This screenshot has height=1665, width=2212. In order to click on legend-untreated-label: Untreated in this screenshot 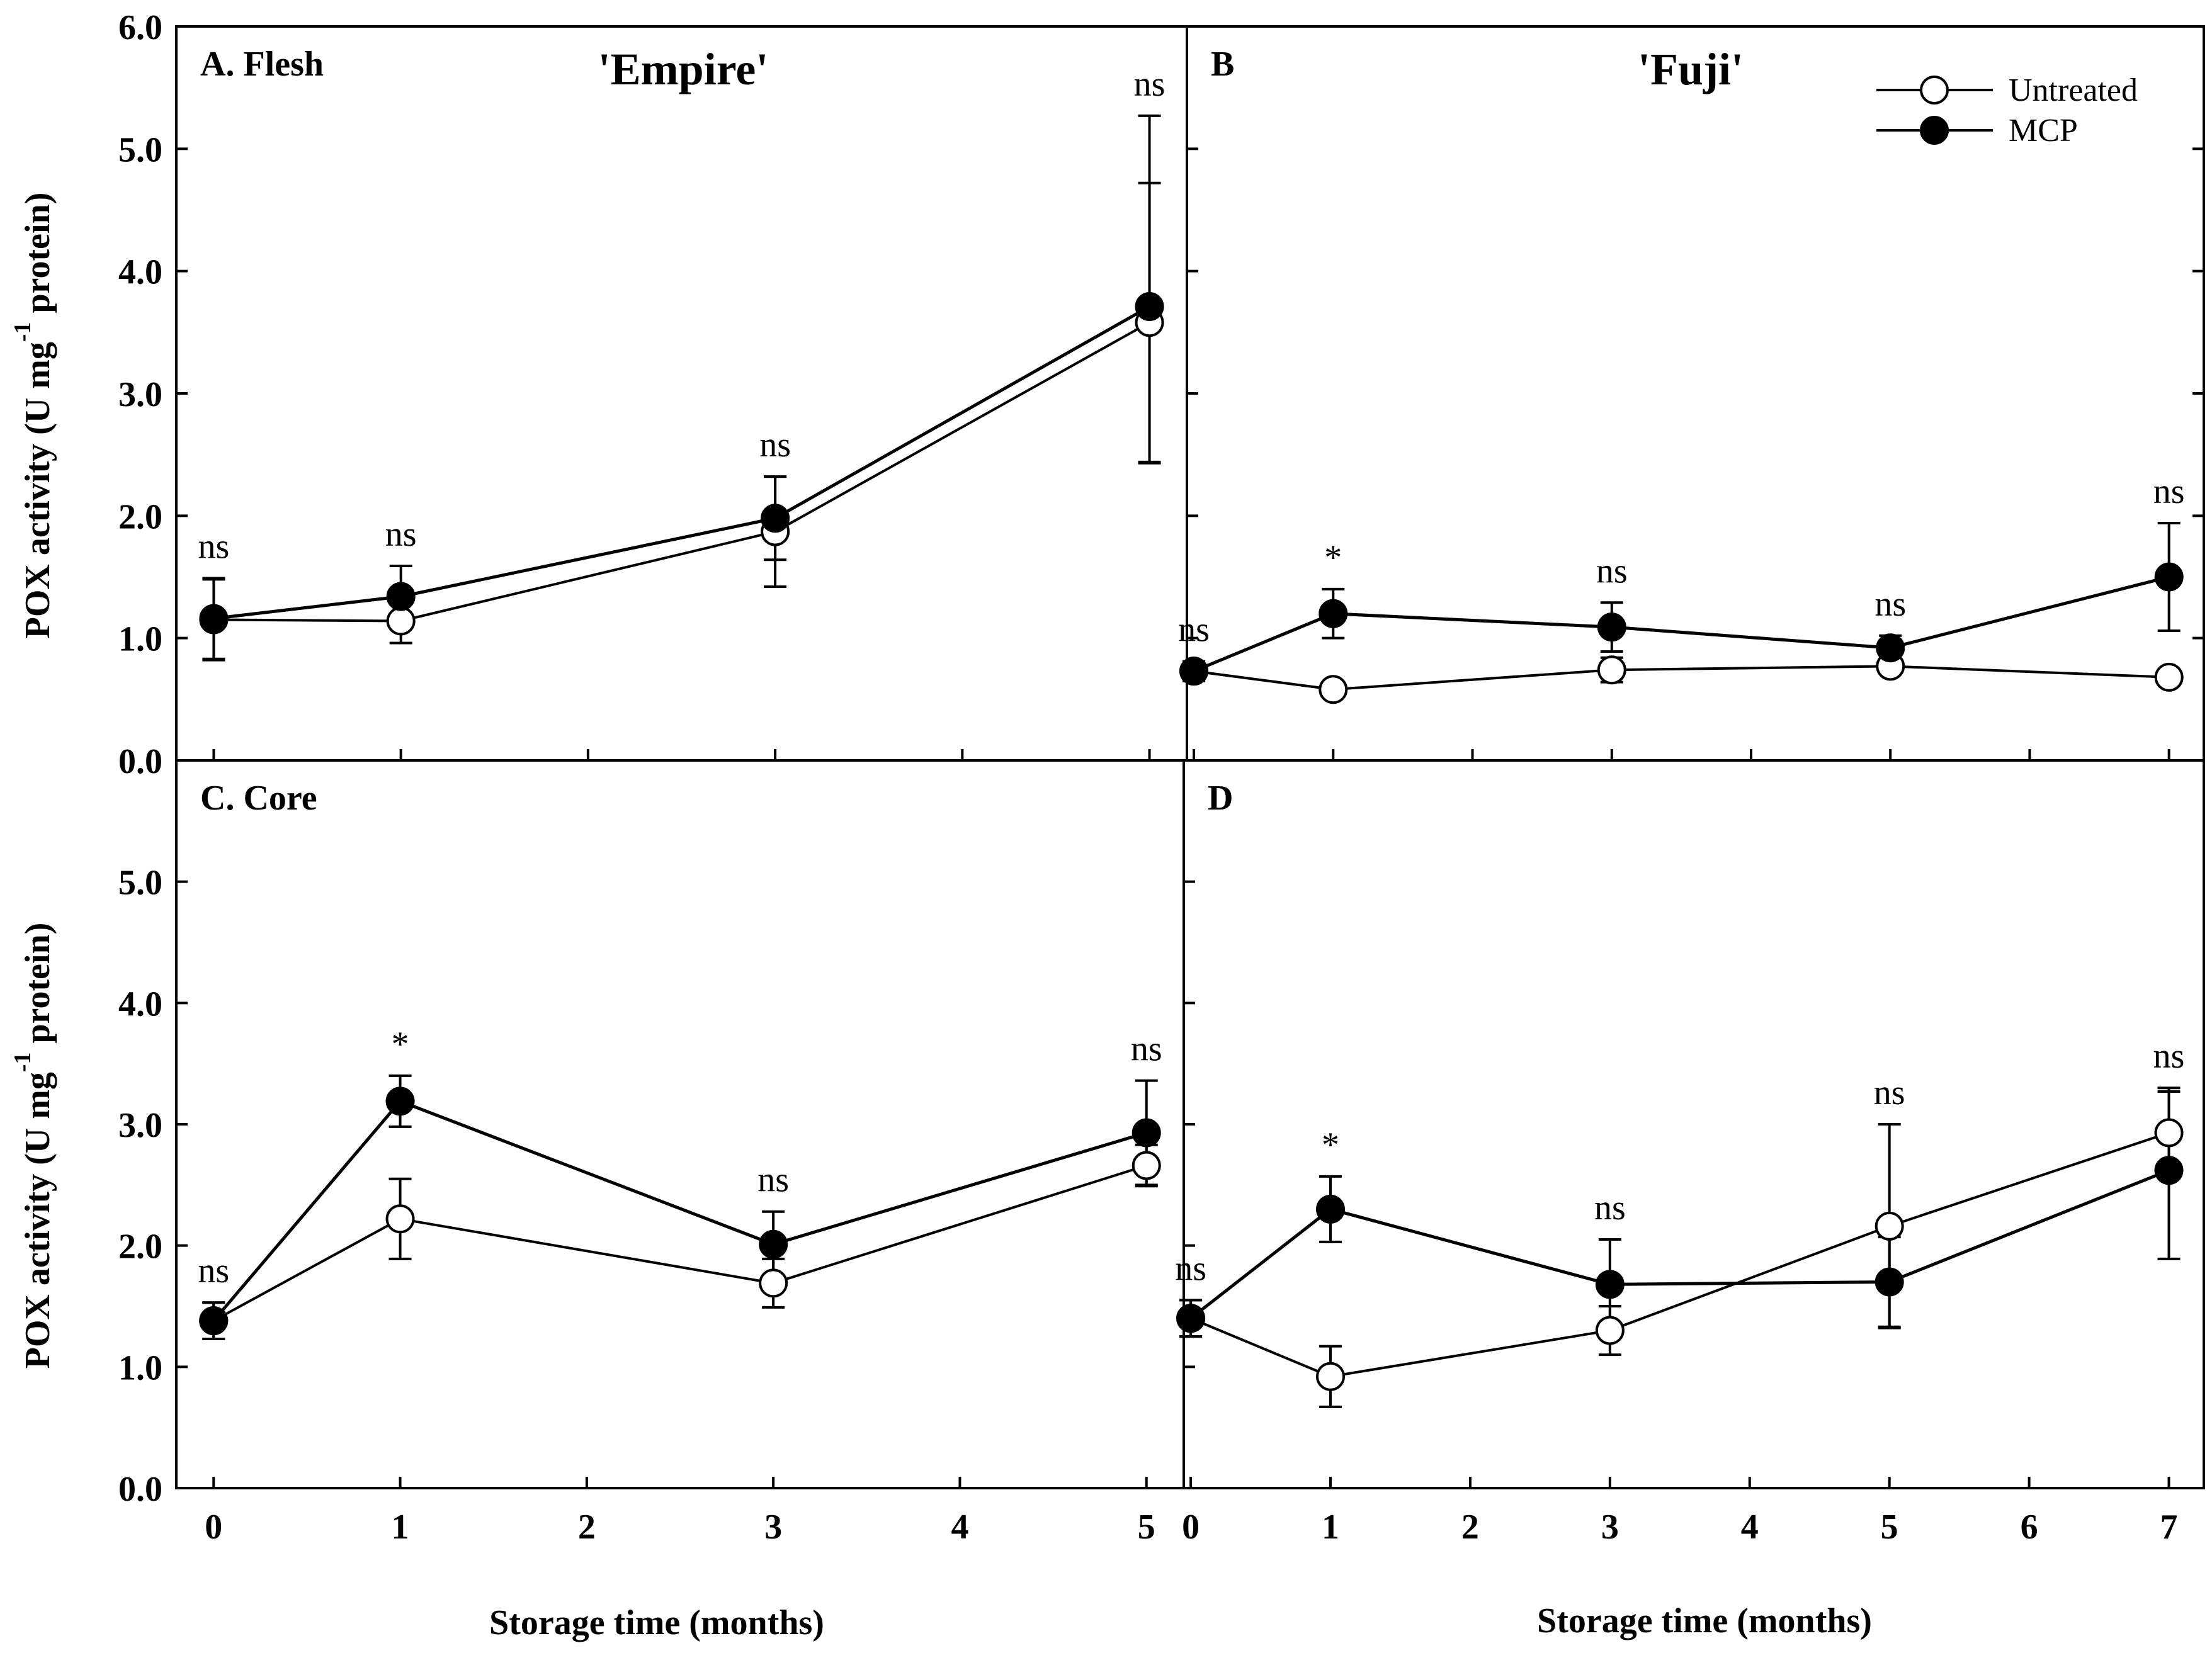, I will do `click(2073, 90)`.